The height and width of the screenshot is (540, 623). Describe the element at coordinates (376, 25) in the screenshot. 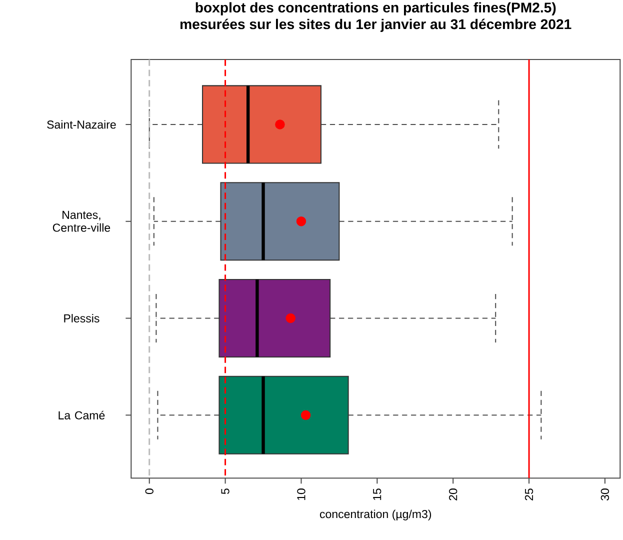

I see `chart-subtitle: mesurées sur les sites du 1er janvier au 31 décembre 2021` at that location.